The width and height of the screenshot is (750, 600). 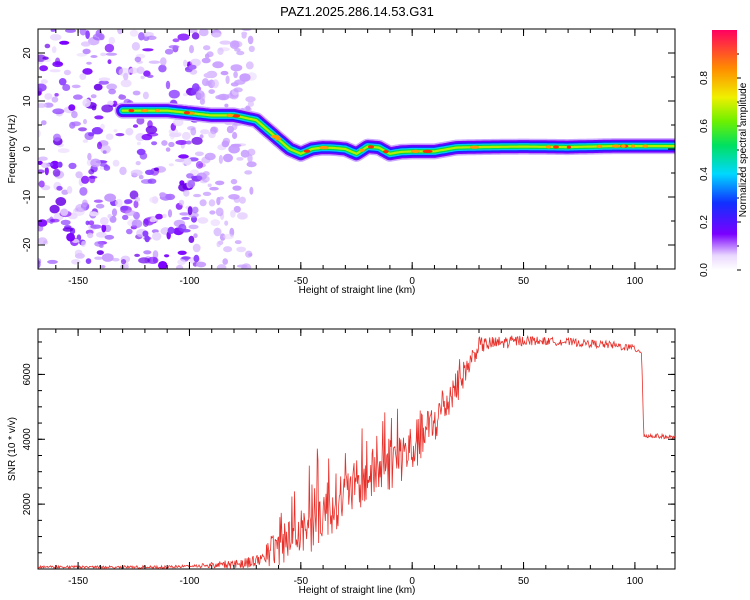 I want to click on colorbar-gradient, so click(x=724, y=150).